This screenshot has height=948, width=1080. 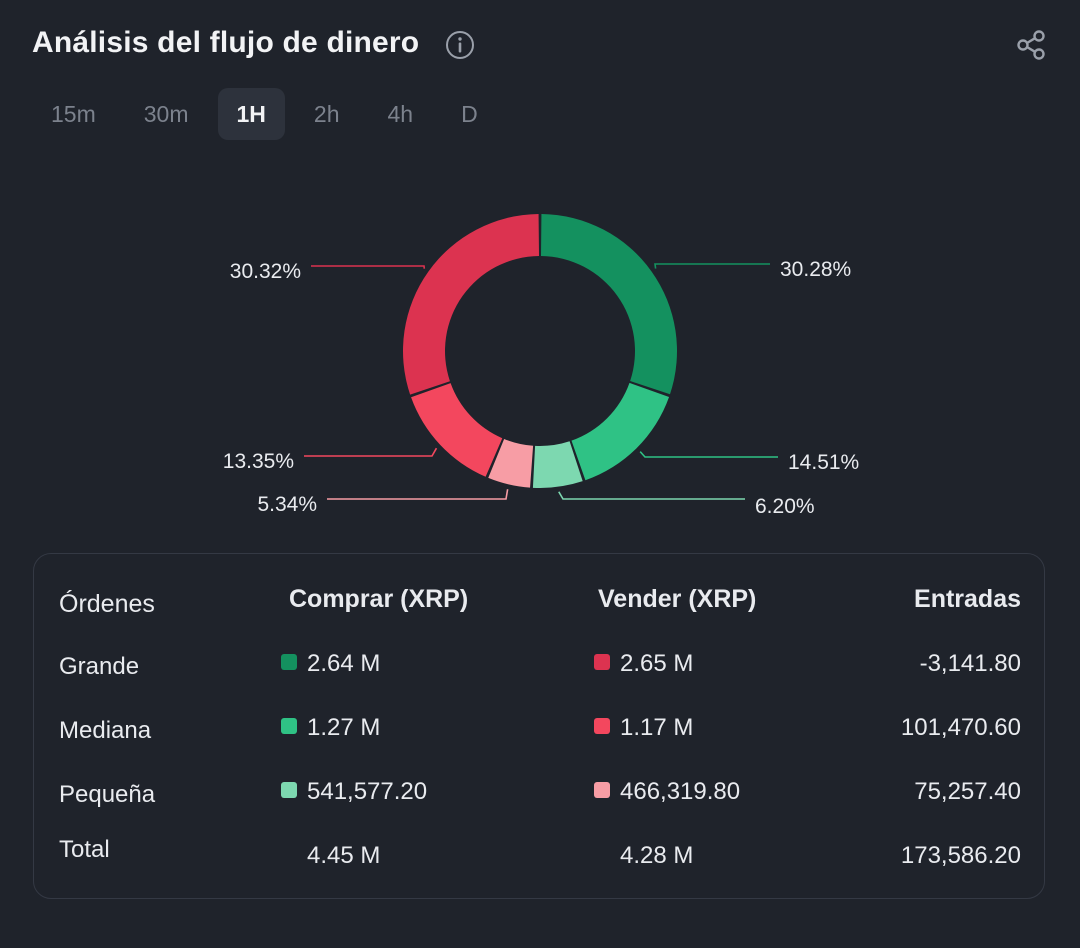 I want to click on header-buy: Comprar (XRP), so click(x=379, y=599).